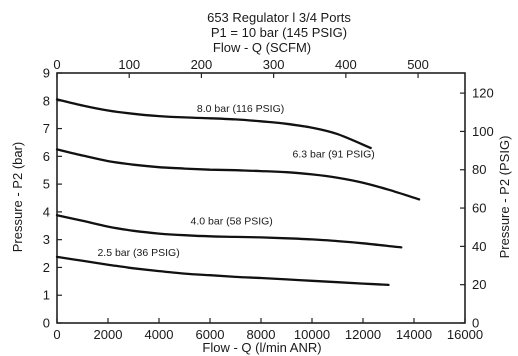  Describe the element at coordinates (334, 155) in the screenshot. I see `series-label: 6.3 bar (91 PSIG)` at that location.